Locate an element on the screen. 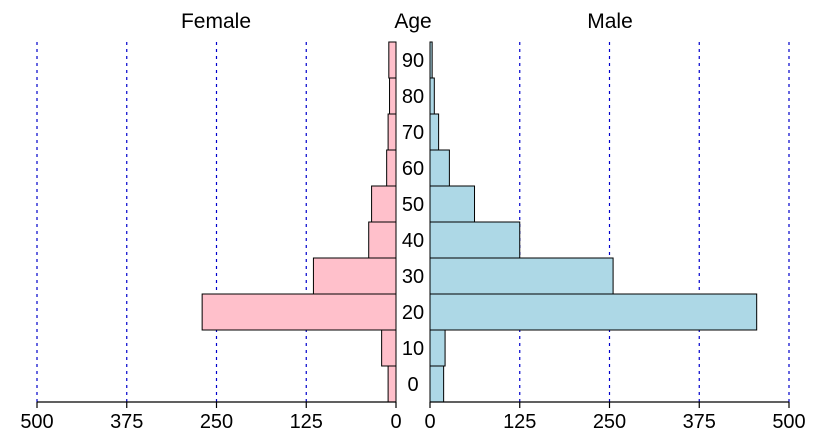 The image size is (826, 436). age-labels: 0 10 20 30 40 50 60 70 80 90 is located at coordinates (413, 223).